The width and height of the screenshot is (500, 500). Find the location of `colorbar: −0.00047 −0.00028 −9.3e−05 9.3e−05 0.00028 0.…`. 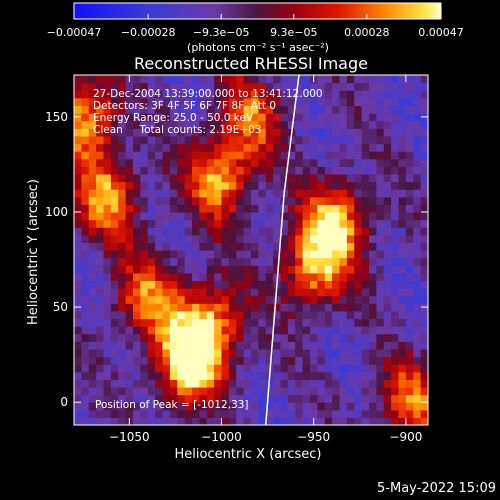

colorbar: −0.00047 −0.00028 −9.3e−05 9.3e−05 0.00028 0.… is located at coordinates (255, 28).